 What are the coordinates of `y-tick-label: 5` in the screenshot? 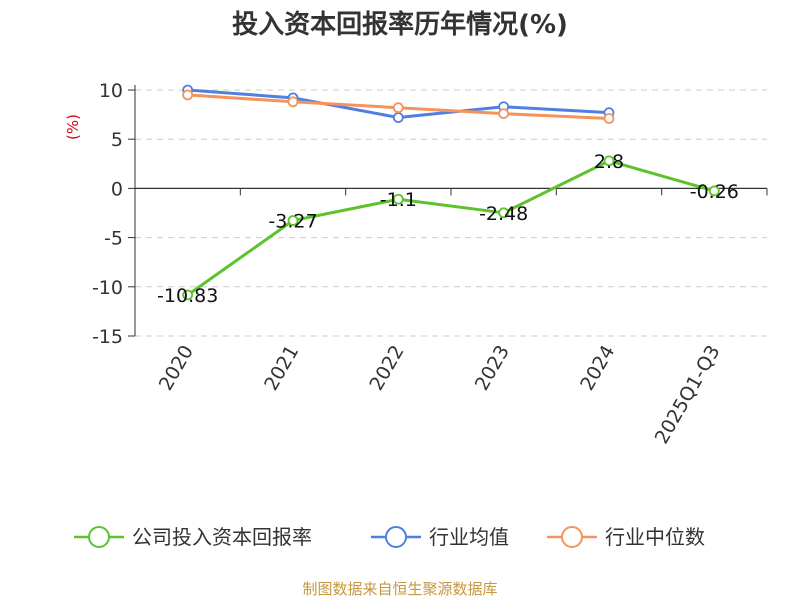 It's located at (117, 140).